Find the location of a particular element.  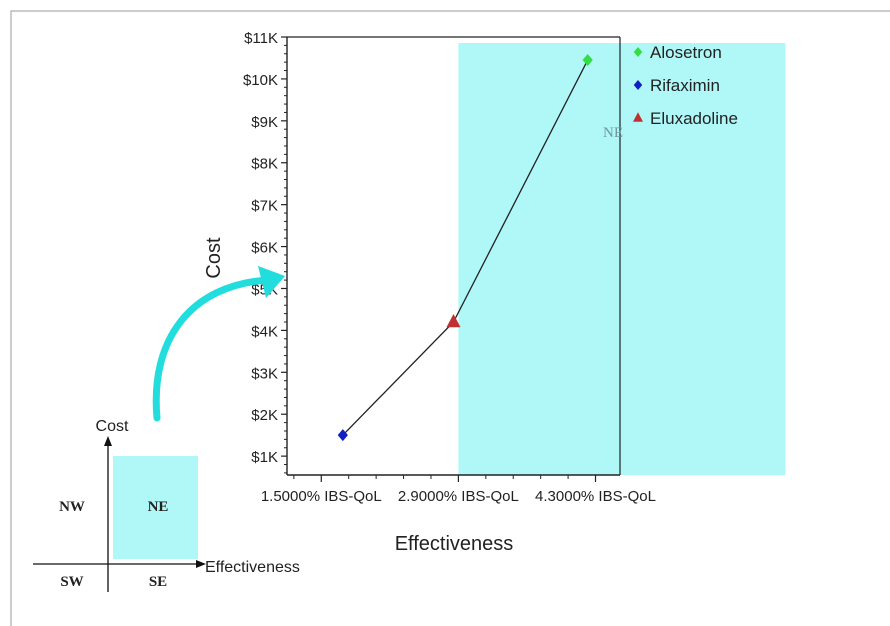

inset-y-arrow-icon is located at coordinates (108, 441).